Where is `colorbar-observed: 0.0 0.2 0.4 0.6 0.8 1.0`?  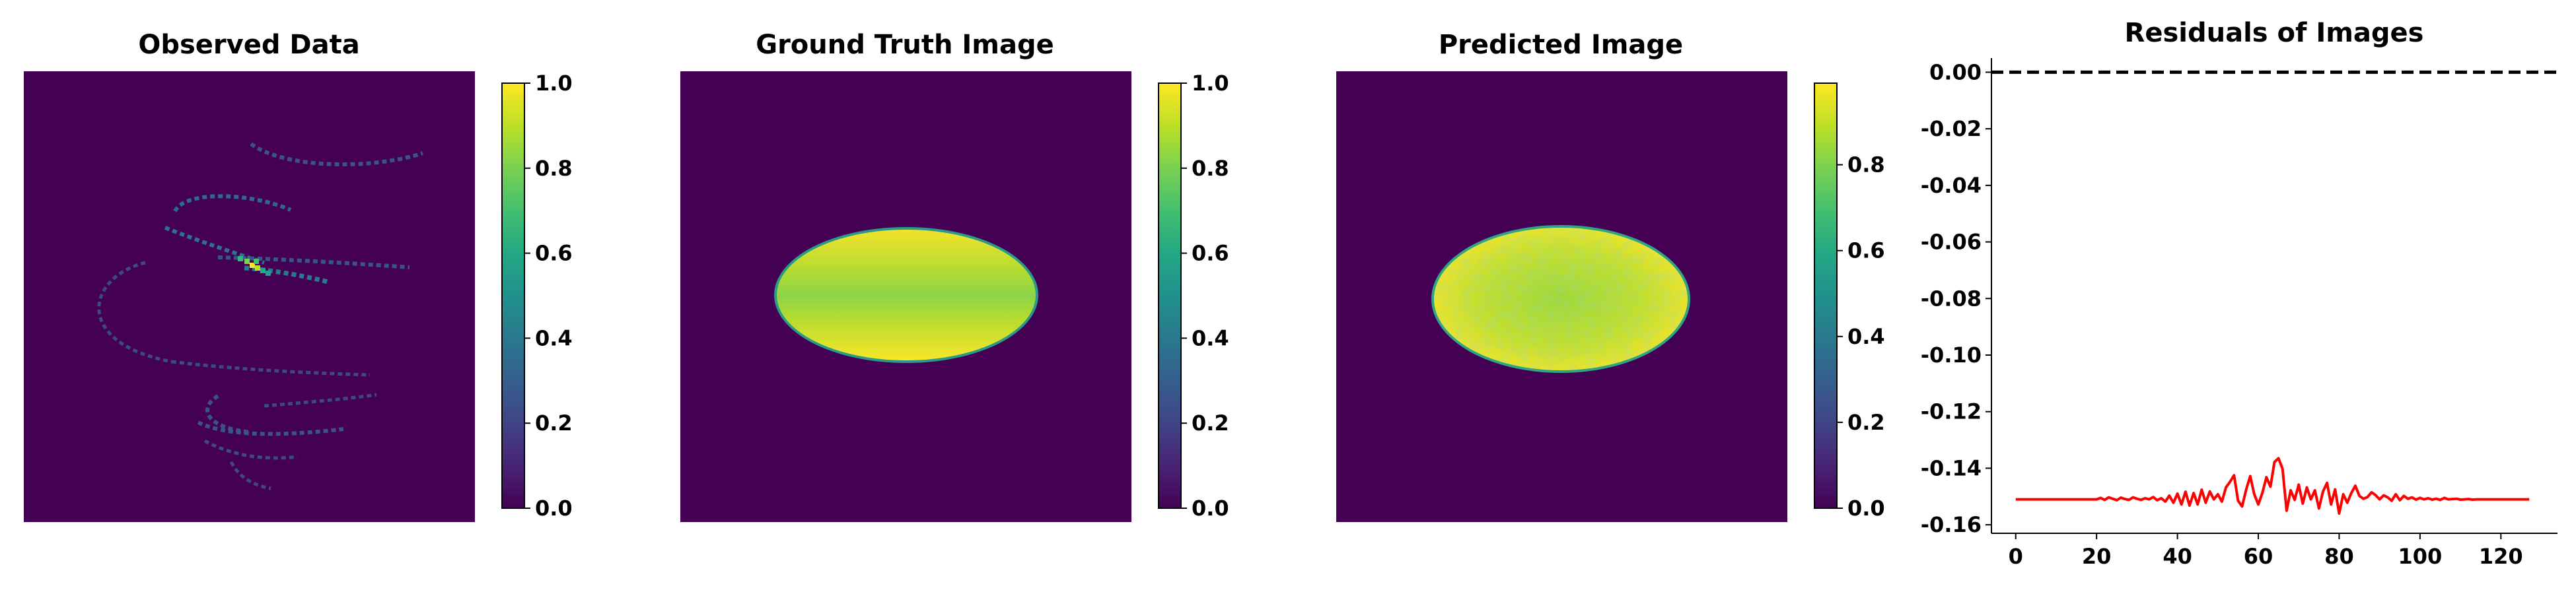 colorbar-observed: 0.0 0.2 0.4 0.6 0.8 1.0 is located at coordinates (537, 296).